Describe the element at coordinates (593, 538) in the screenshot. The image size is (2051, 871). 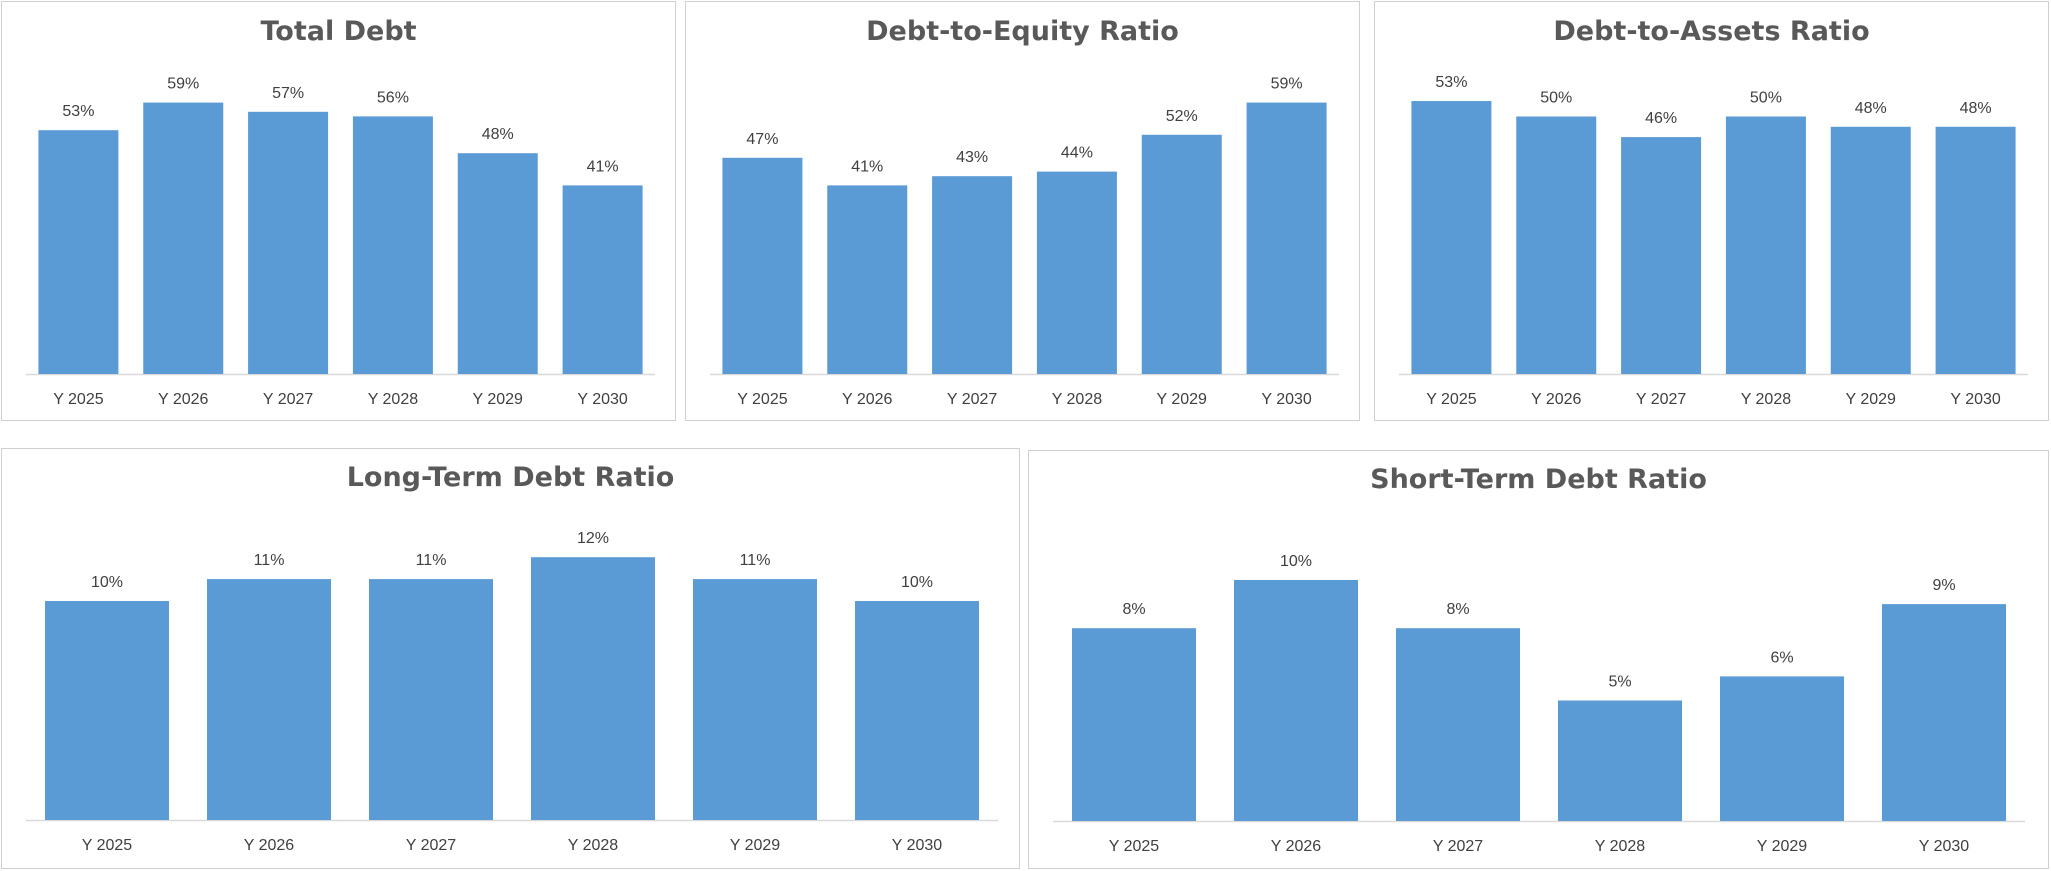
I see `data-label: 12%` at that location.